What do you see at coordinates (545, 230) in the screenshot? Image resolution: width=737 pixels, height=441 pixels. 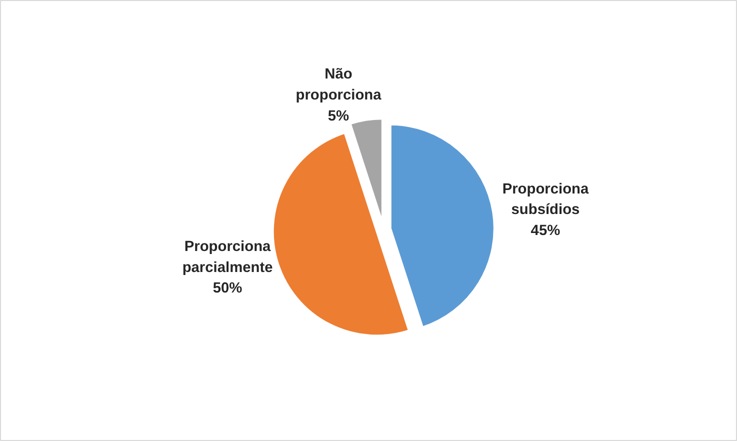 I see `data-label: 45%` at bounding box center [545, 230].